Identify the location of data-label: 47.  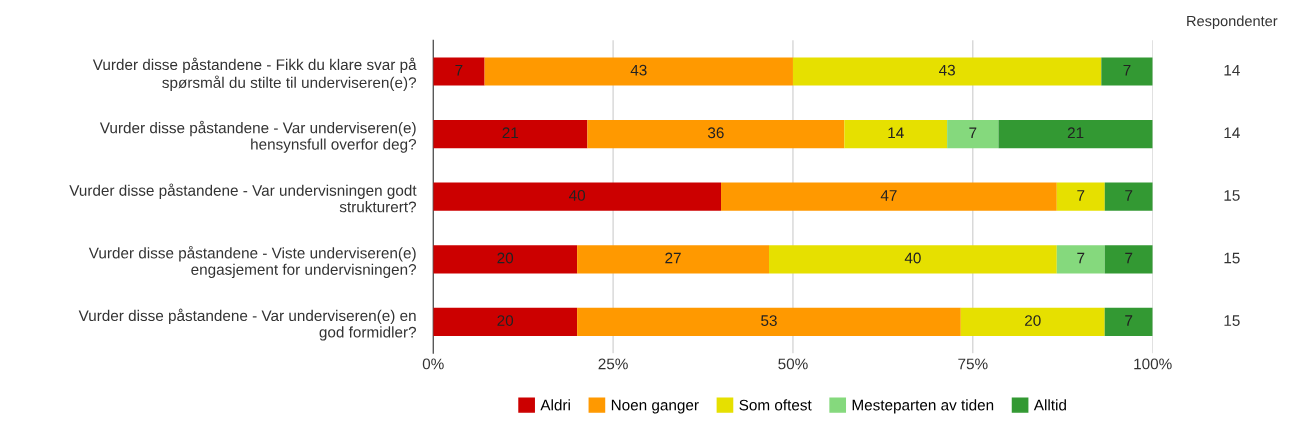
(888, 195).